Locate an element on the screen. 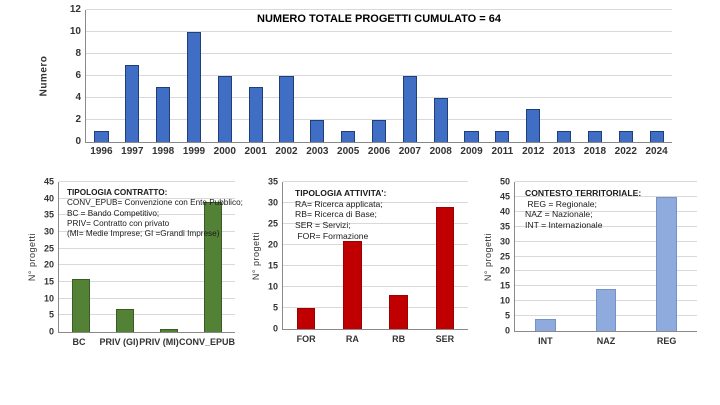 This screenshot has height=405, width=720. y-tick-label: 25 is located at coordinates (272, 223).